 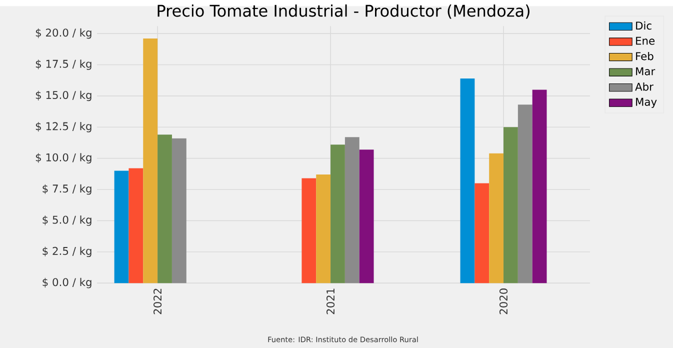 What do you see at coordinates (64, 158) in the screenshot?
I see `y-tick-label: $ 10.0 / kg` at bounding box center [64, 158].